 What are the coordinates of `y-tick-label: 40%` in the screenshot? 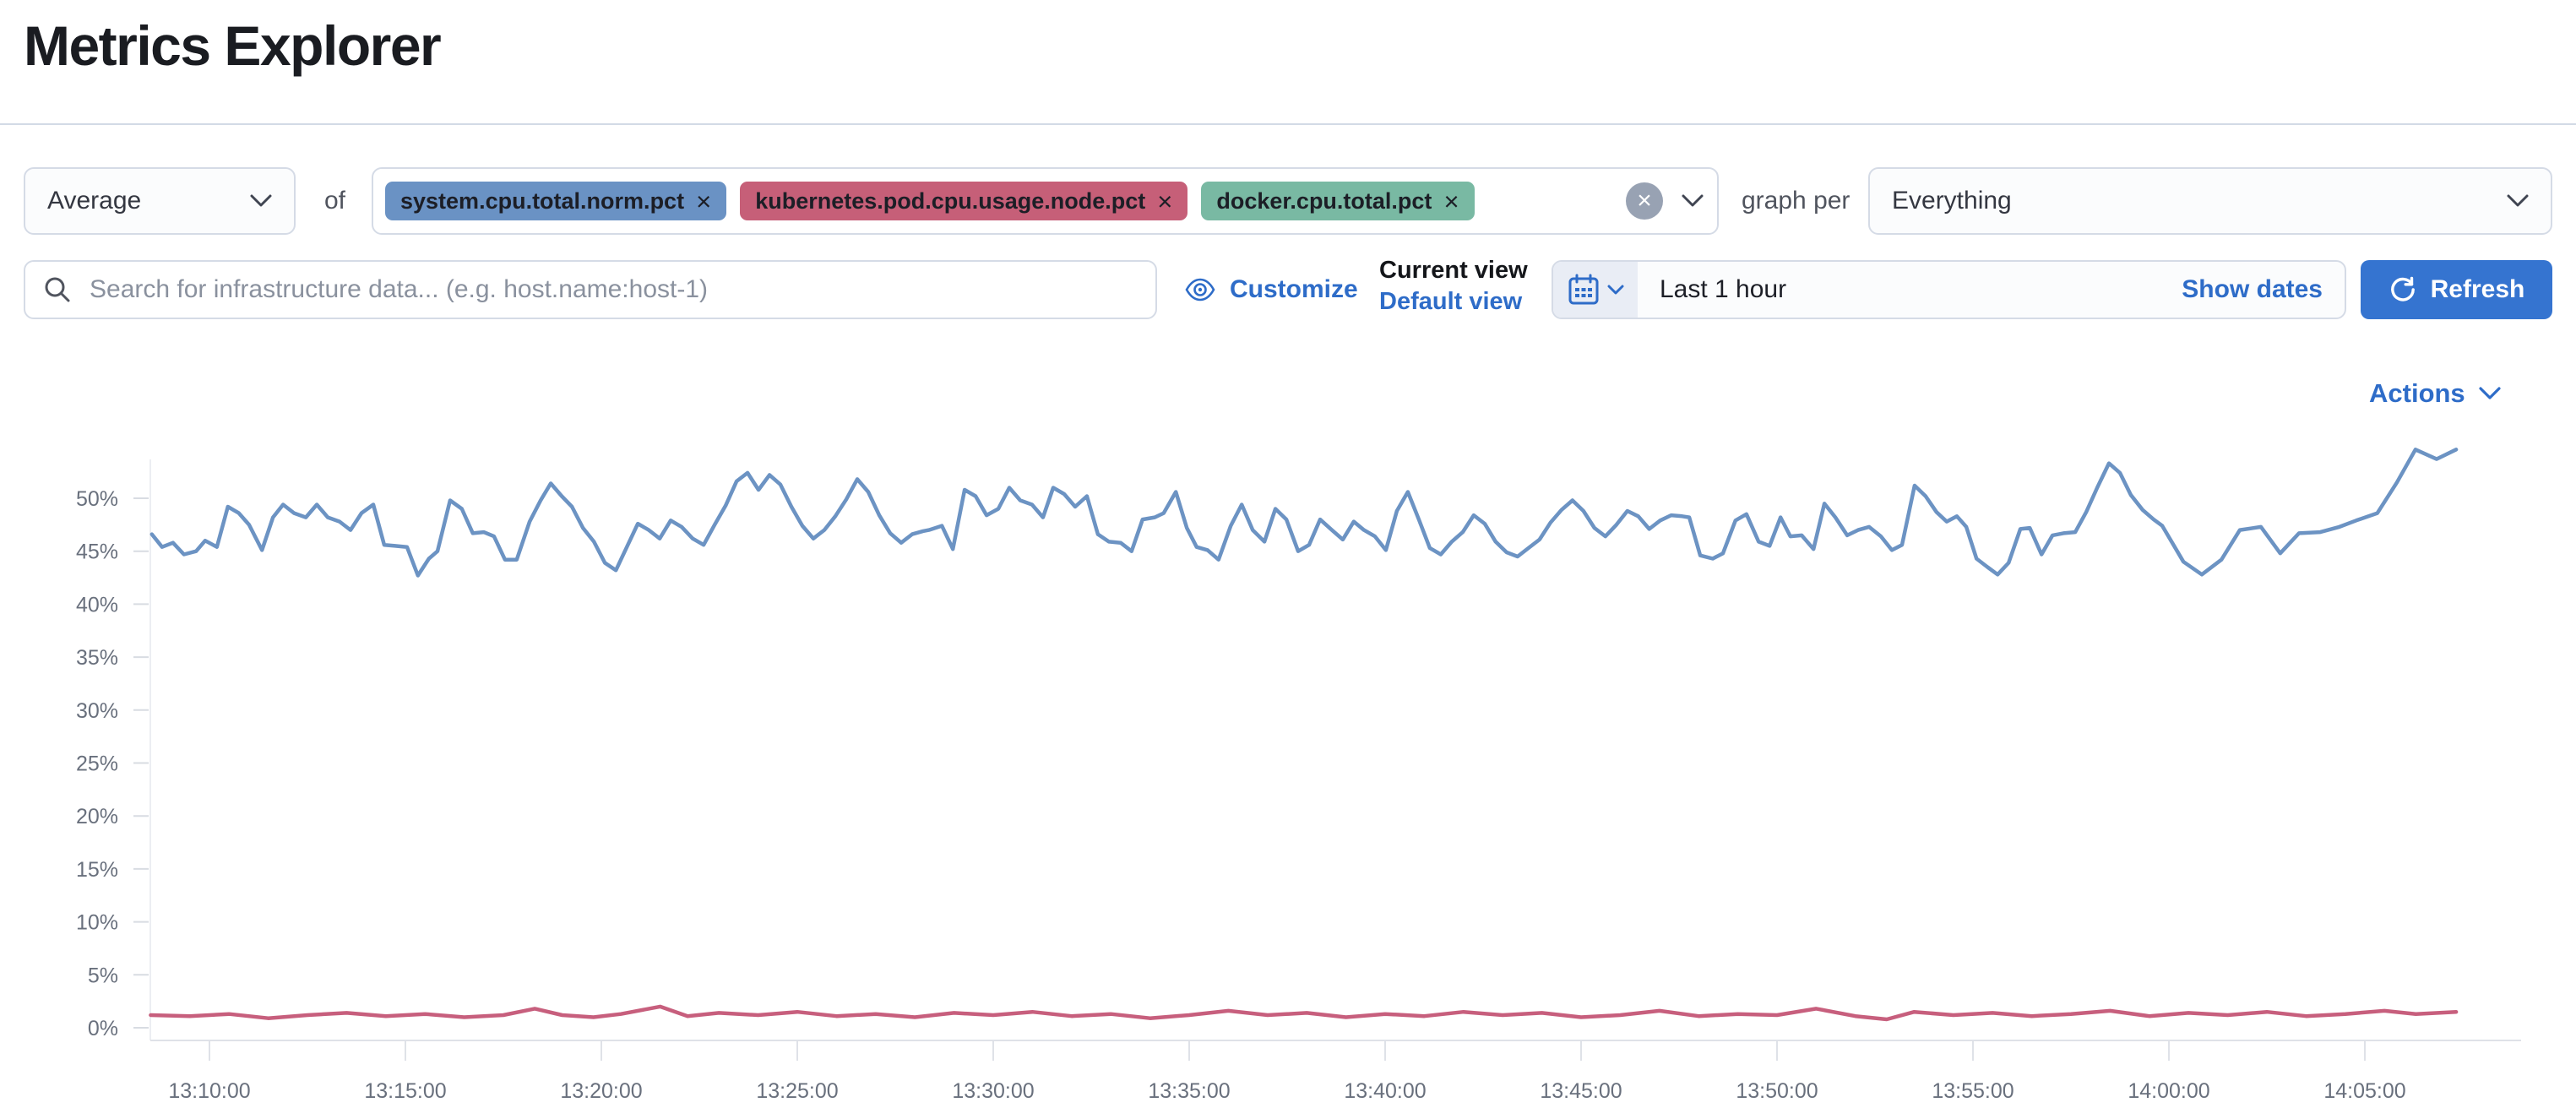 It's located at (97, 604).